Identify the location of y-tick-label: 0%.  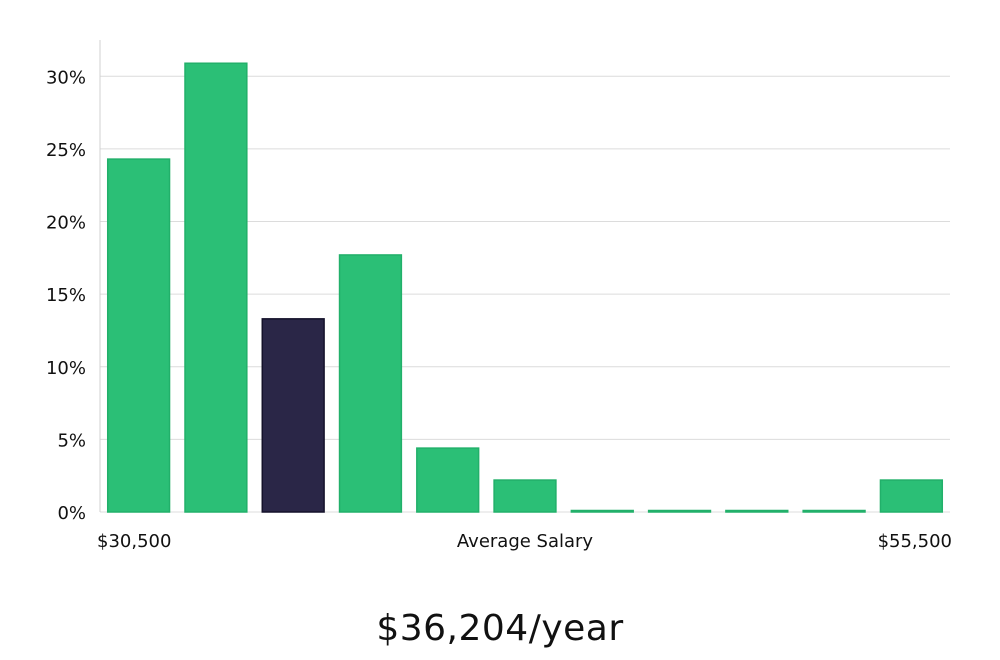
(71, 513).